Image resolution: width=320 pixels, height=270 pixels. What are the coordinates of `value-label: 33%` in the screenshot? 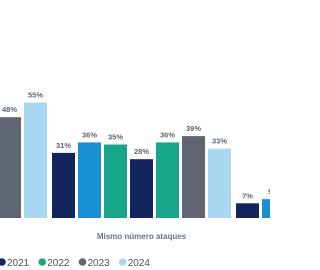 It's located at (219, 141).